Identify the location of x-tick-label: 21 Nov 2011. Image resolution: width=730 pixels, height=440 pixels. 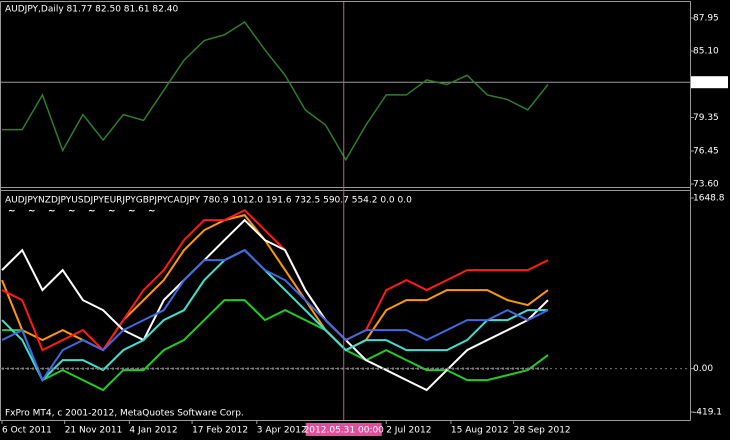
(94, 431).